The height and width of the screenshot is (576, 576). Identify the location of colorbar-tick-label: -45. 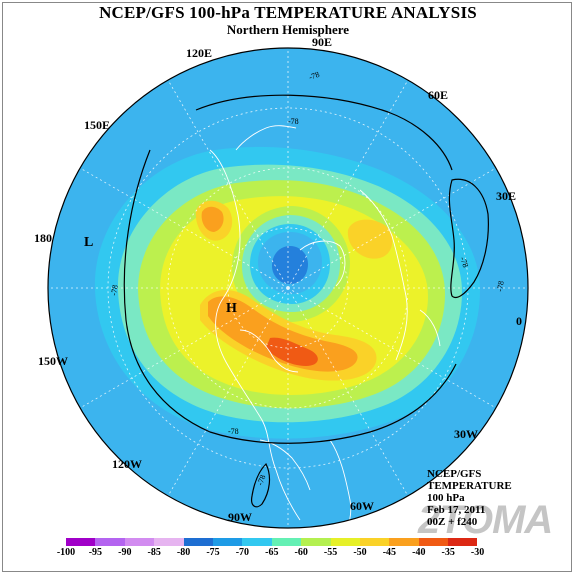
(389, 552).